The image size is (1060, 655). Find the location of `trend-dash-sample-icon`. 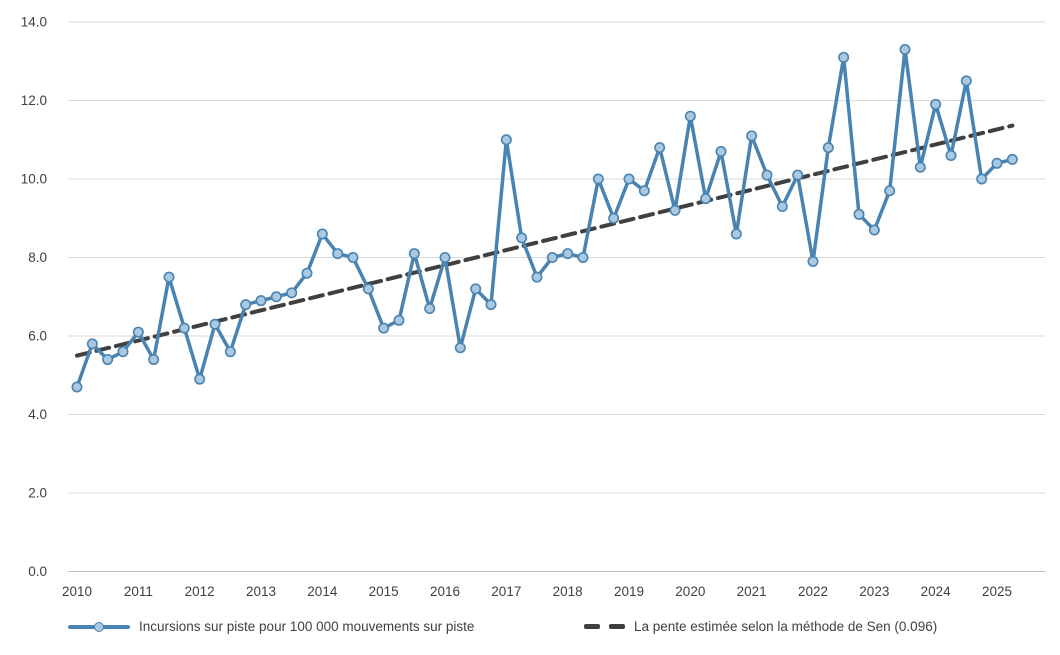

trend-dash-sample-icon is located at coordinates (604, 626).